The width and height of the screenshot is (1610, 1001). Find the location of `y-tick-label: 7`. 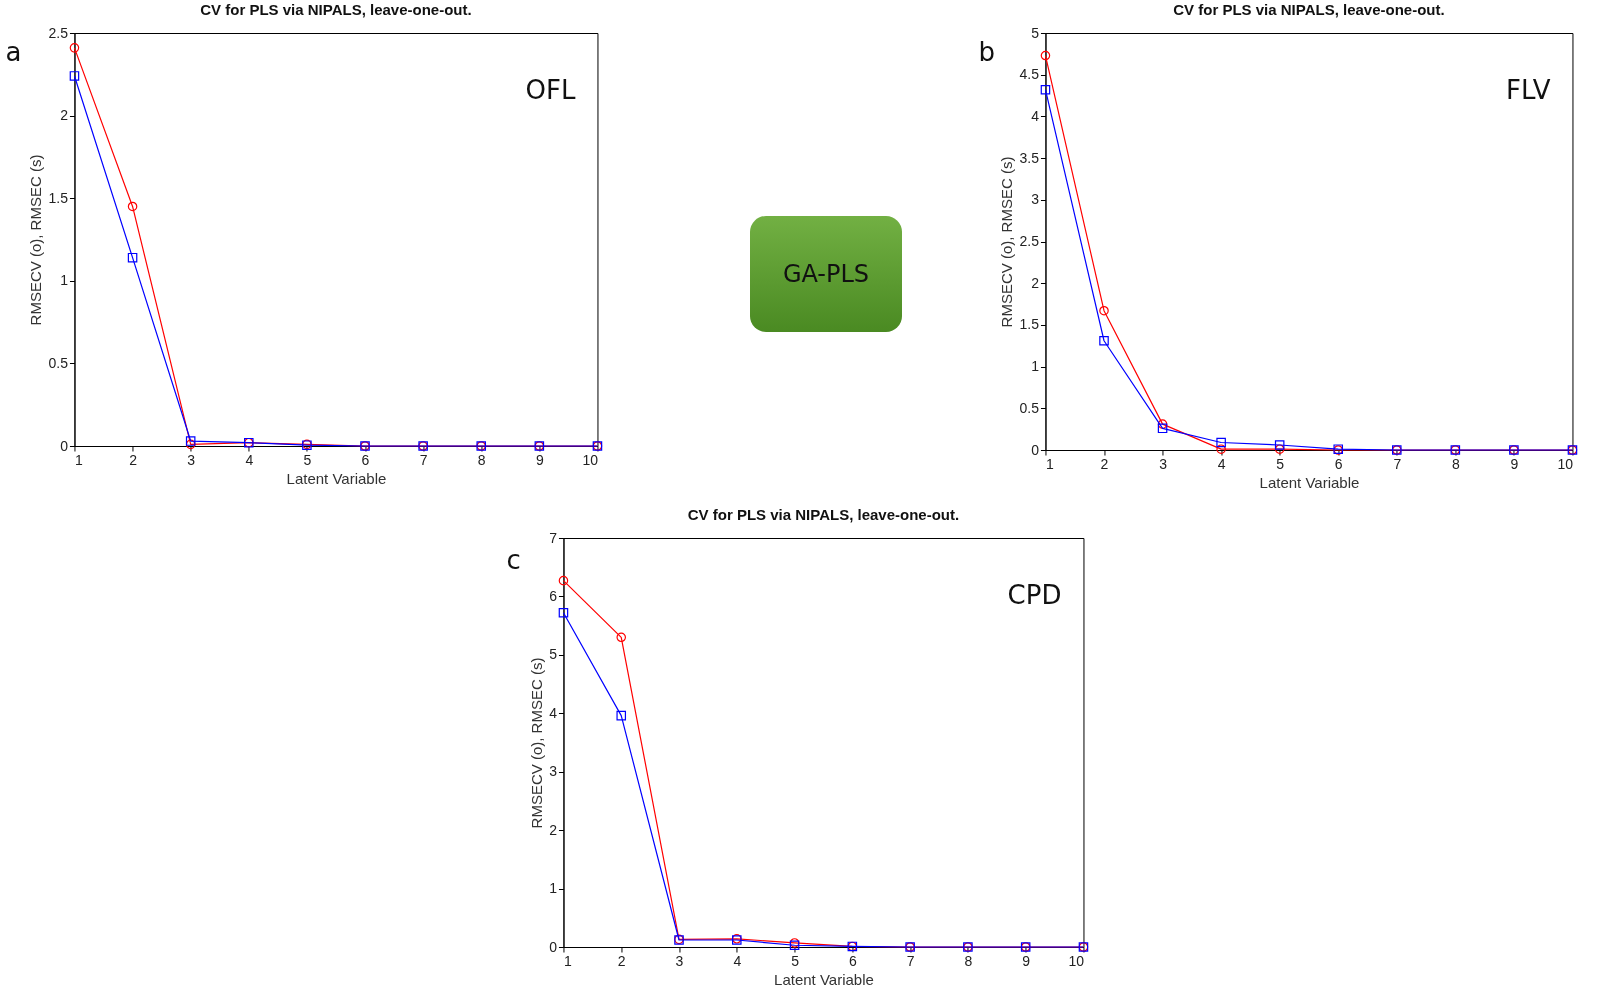

y-tick-label: 7 is located at coordinates (553, 537).